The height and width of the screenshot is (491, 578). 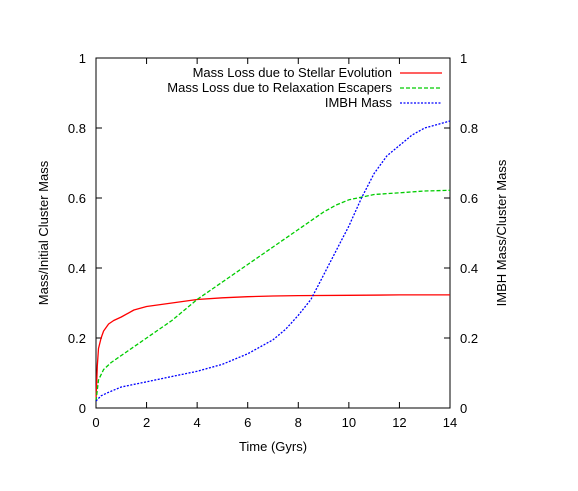 What do you see at coordinates (399, 422) in the screenshot?
I see `x-tick-label: 12` at bounding box center [399, 422].